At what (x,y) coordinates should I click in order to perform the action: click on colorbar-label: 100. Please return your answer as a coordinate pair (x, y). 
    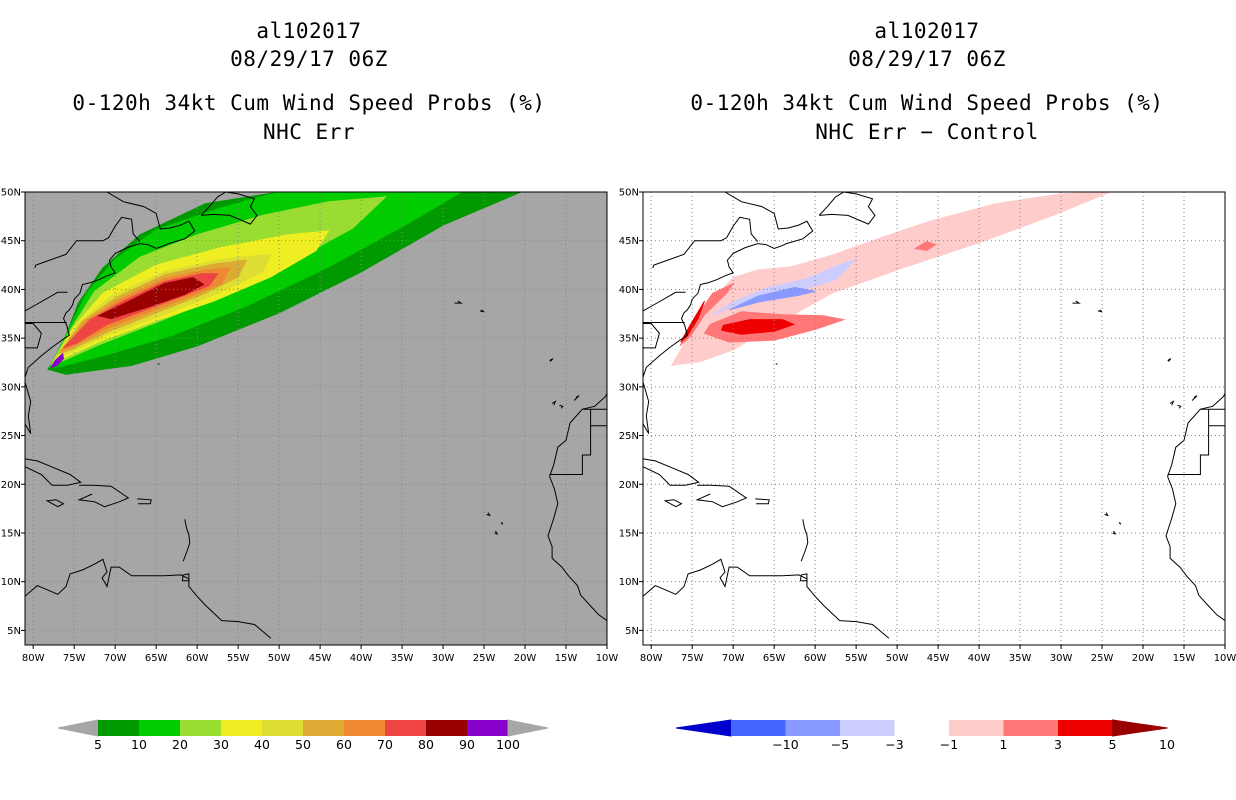
    Looking at the image, I should click on (508, 744).